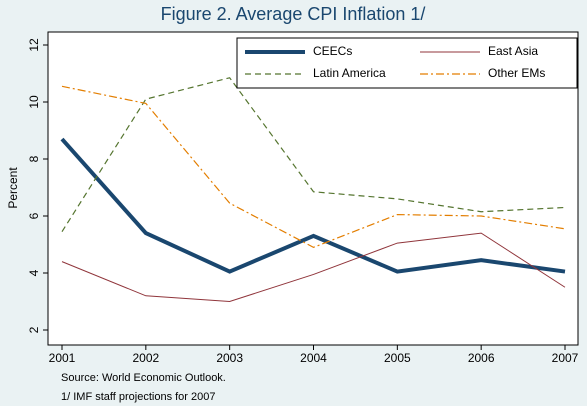 The height and width of the screenshot is (406, 587). I want to click on y-tick-label: 10, so click(34, 102).